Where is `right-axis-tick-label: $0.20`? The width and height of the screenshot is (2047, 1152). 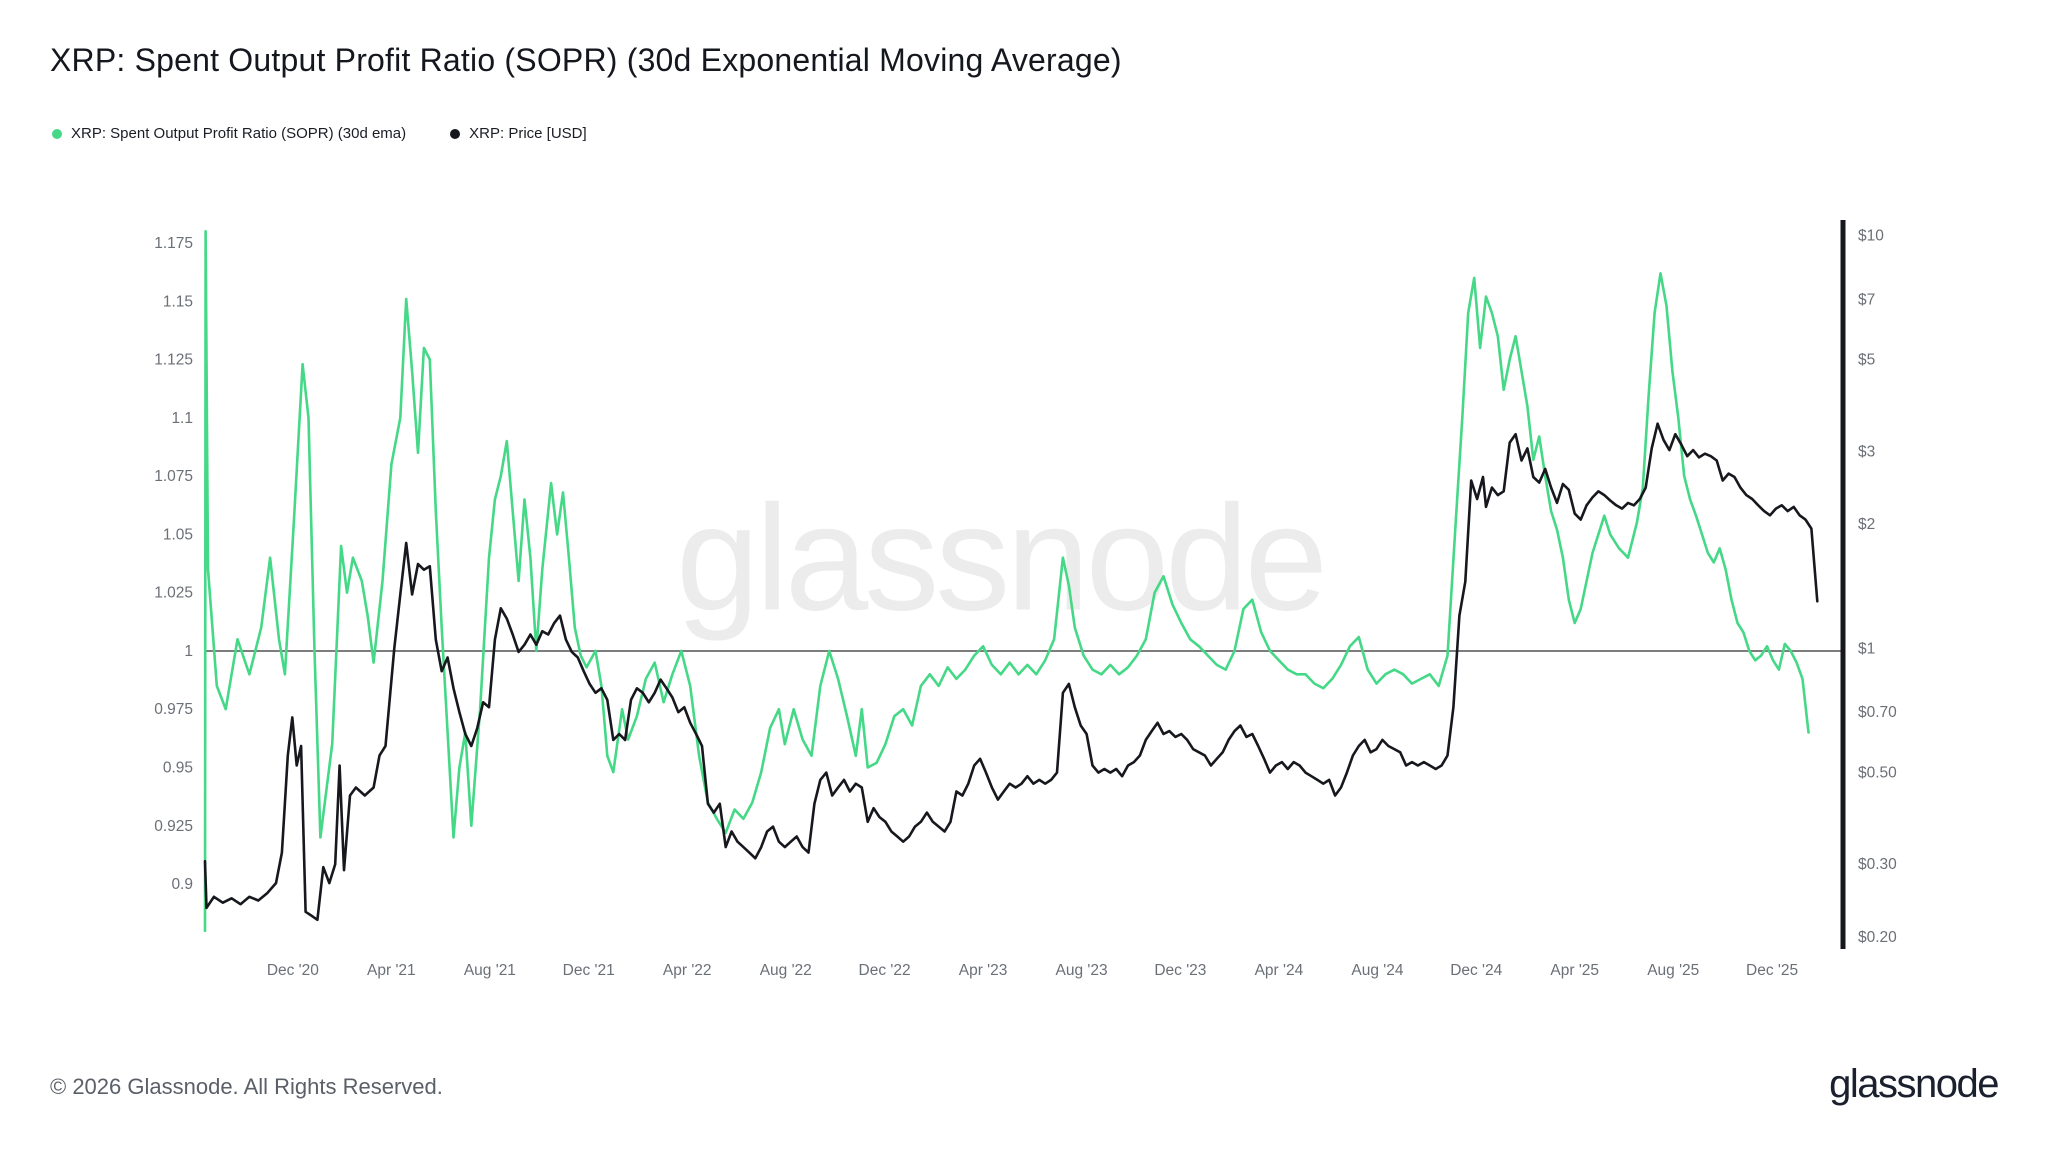 right-axis-tick-label: $0.20 is located at coordinates (1877, 937).